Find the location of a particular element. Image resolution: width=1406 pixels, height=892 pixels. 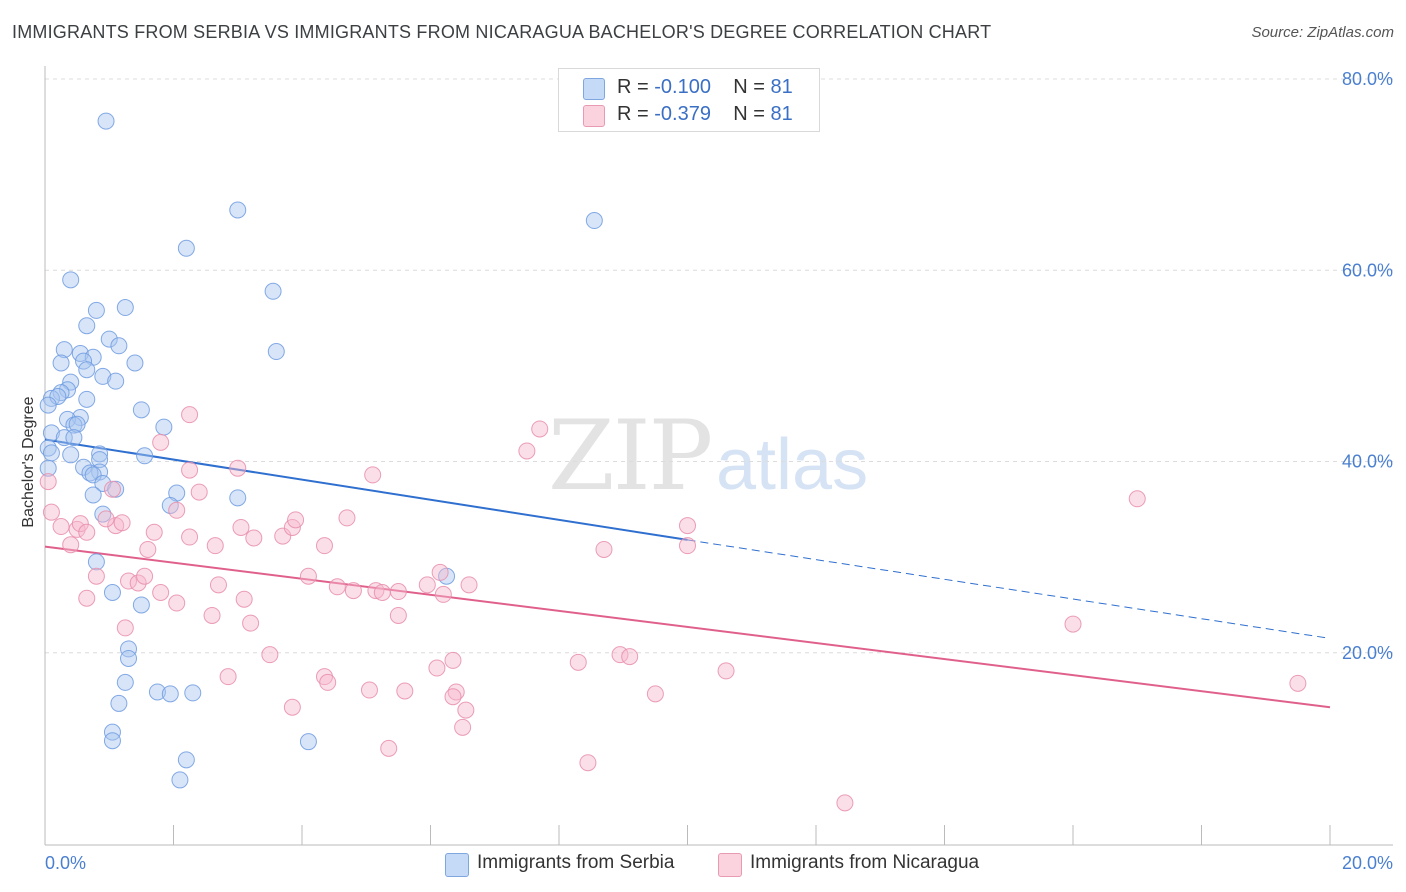

serbia-legend-swatch is located at coordinates (457, 865).